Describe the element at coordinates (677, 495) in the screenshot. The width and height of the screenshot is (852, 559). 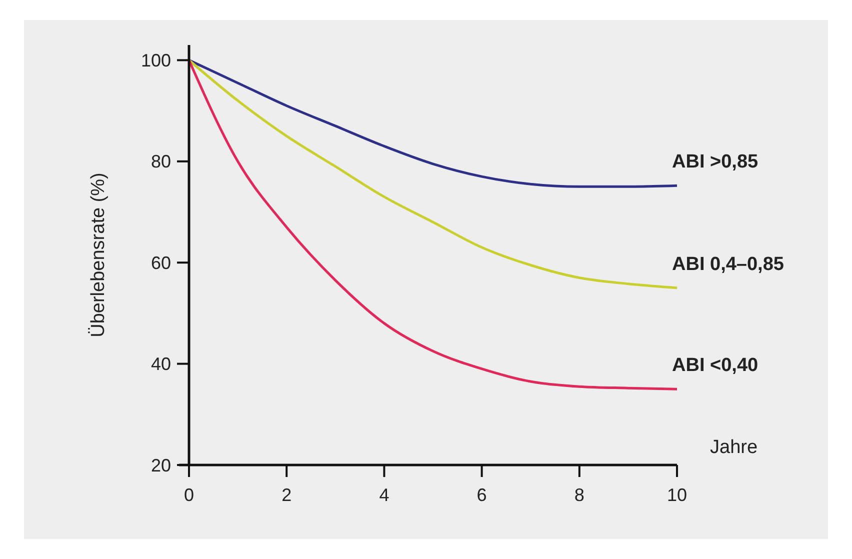
I see `x-tick-label: 10` at that location.